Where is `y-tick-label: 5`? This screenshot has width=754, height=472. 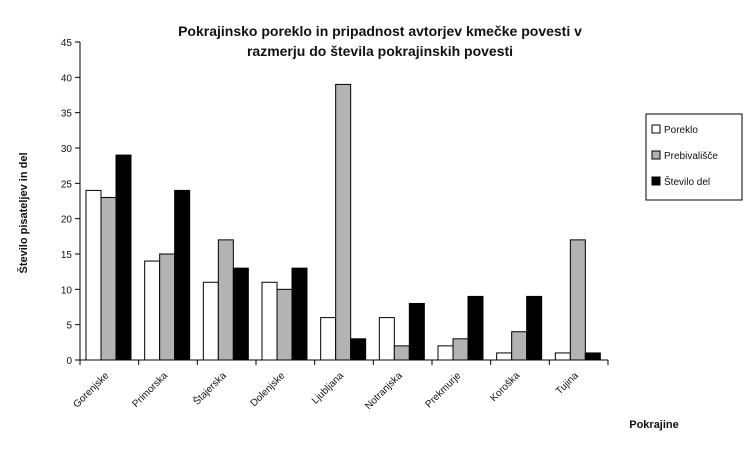
y-tick-label: 5 is located at coordinates (69, 326).